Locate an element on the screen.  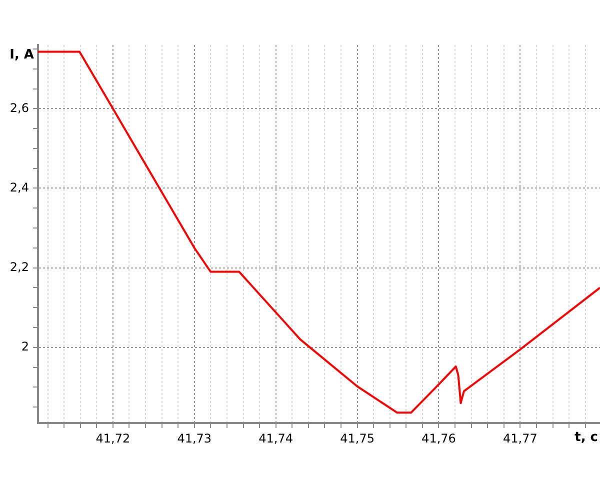
x-tick-label: 41,77 is located at coordinates (520, 438).